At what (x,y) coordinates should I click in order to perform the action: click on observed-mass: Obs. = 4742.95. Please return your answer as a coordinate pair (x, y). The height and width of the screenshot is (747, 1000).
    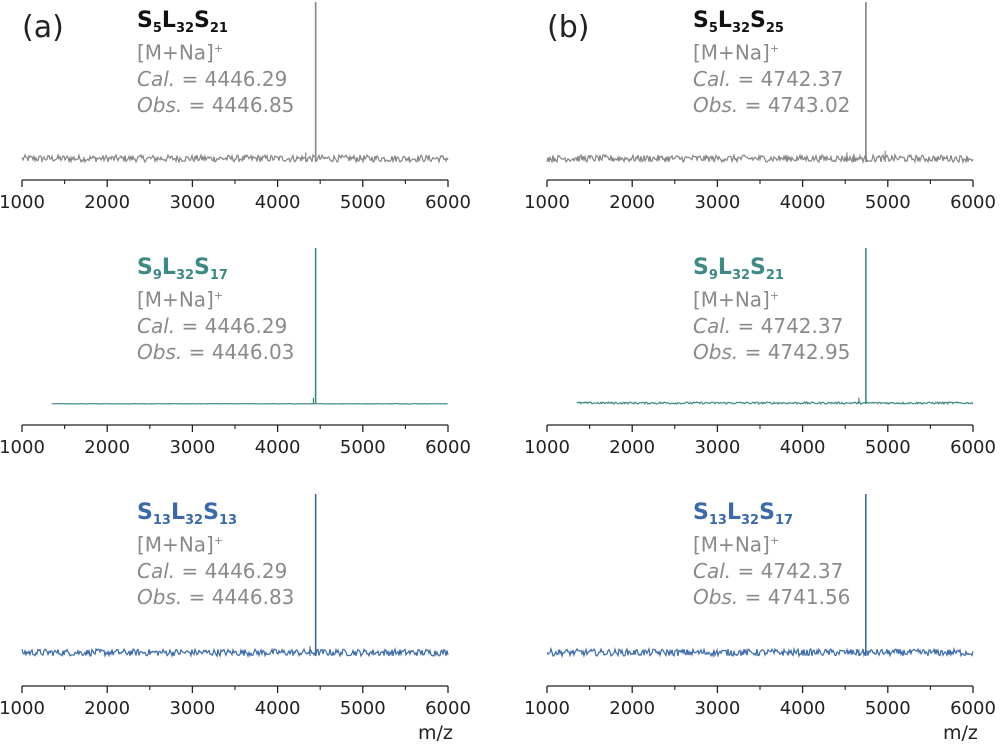
    Looking at the image, I should click on (771, 352).